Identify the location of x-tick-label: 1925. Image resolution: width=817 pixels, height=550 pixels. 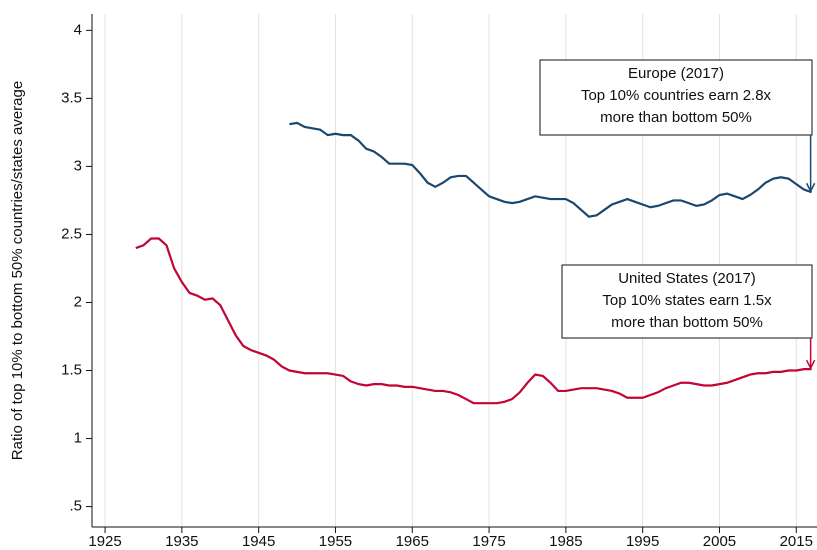
(104, 541).